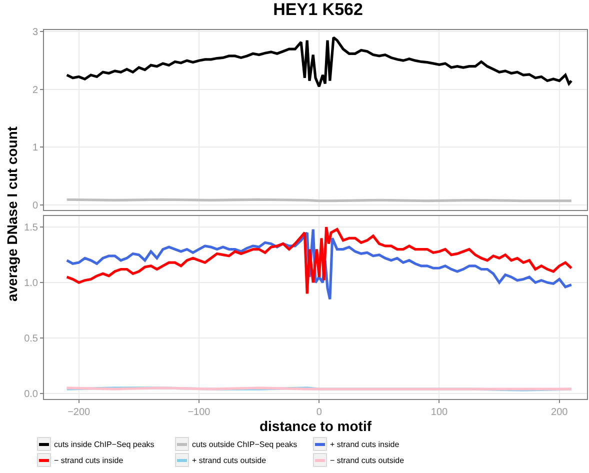 The image size is (589, 473). Describe the element at coordinates (315, 426) in the screenshot. I see `x-axis-title: distance to motif` at that location.